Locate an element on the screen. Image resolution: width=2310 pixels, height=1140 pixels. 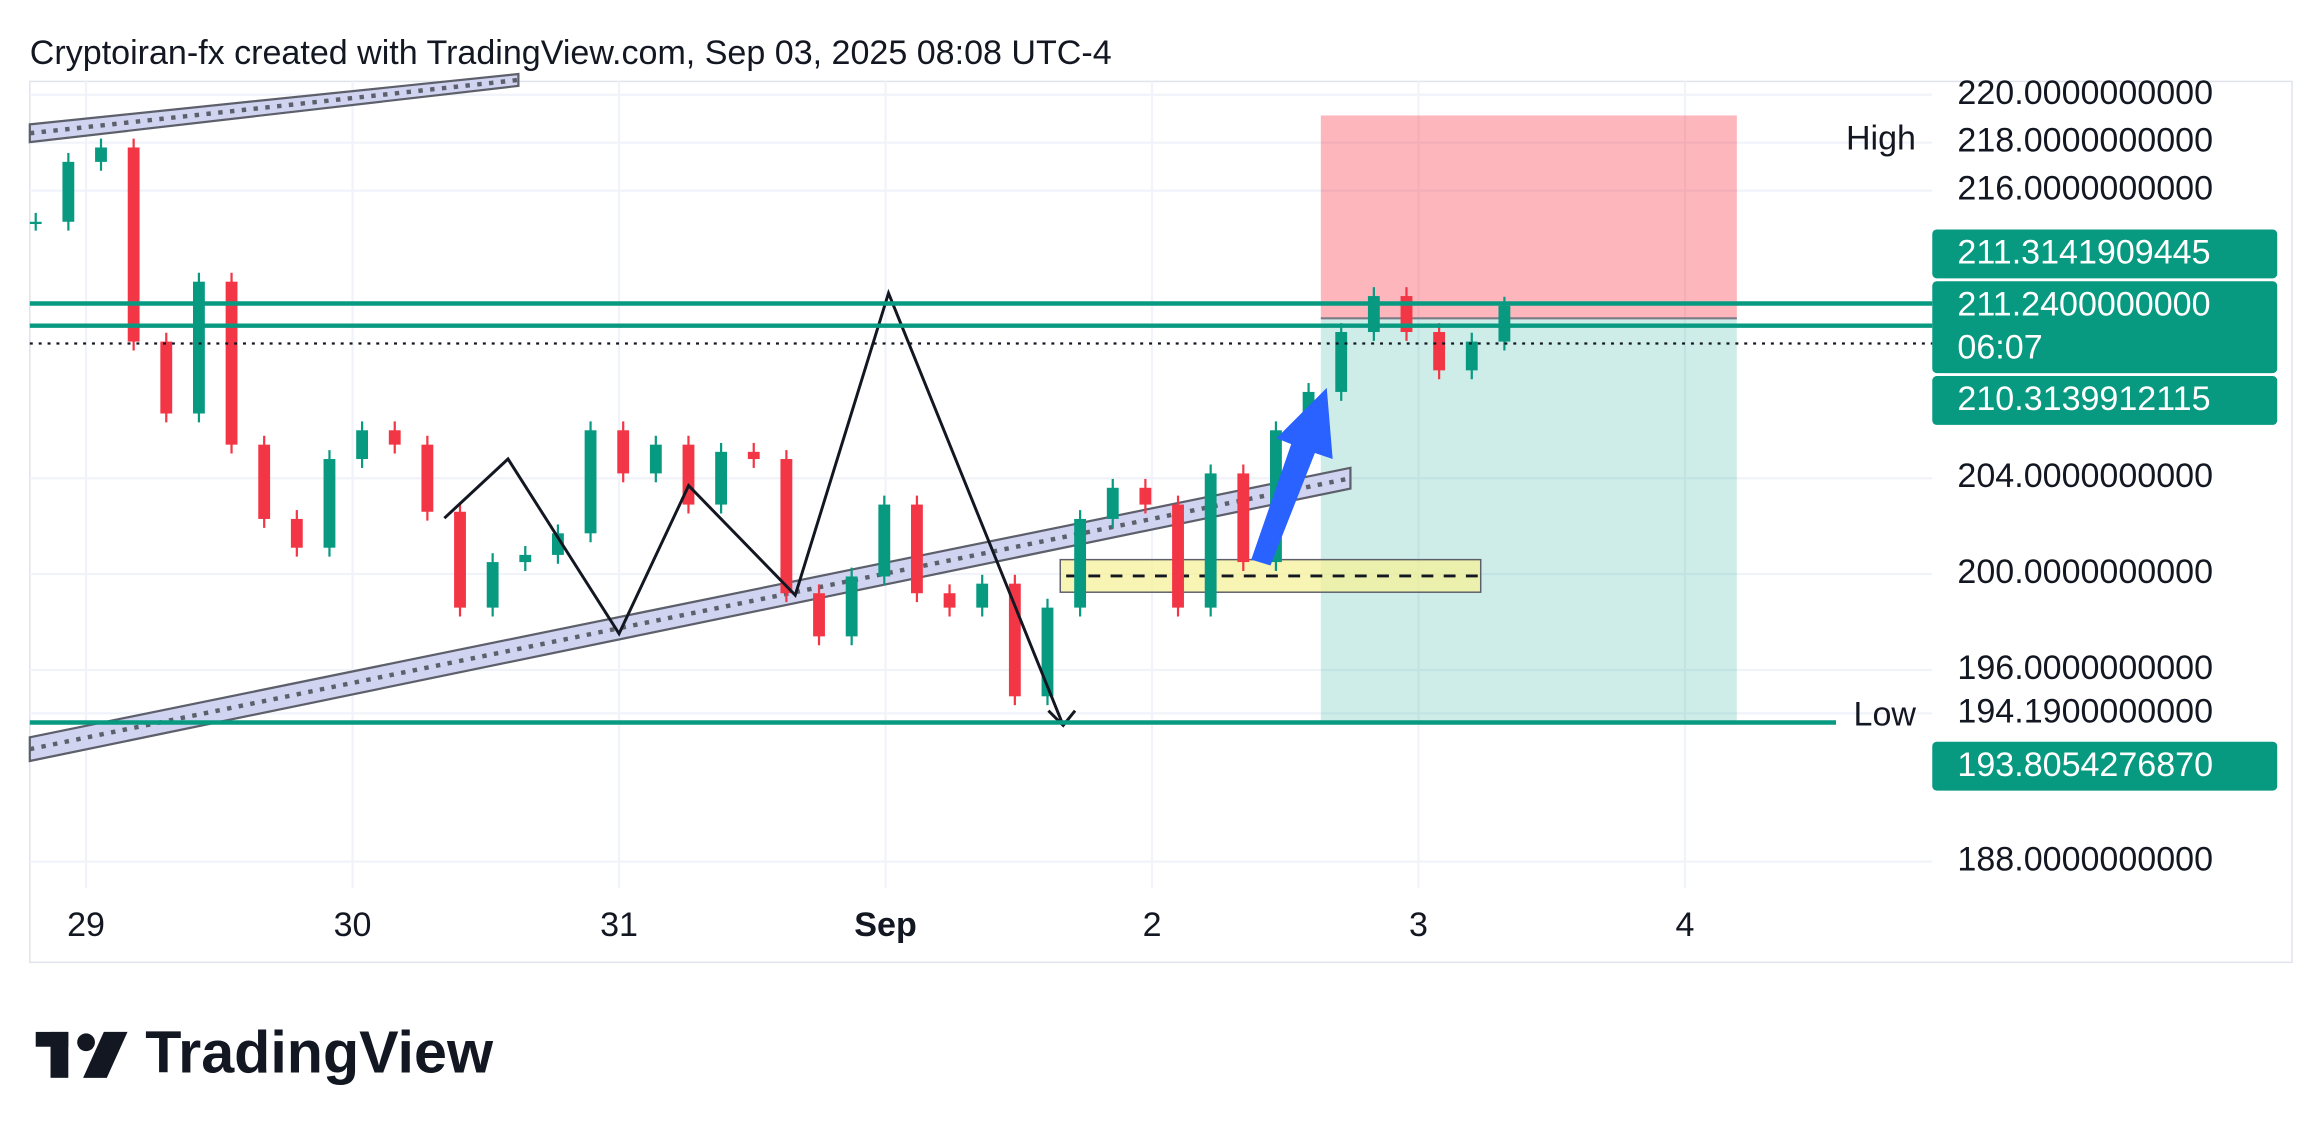
price-label: 188.0000000000 is located at coordinates (2085, 860).